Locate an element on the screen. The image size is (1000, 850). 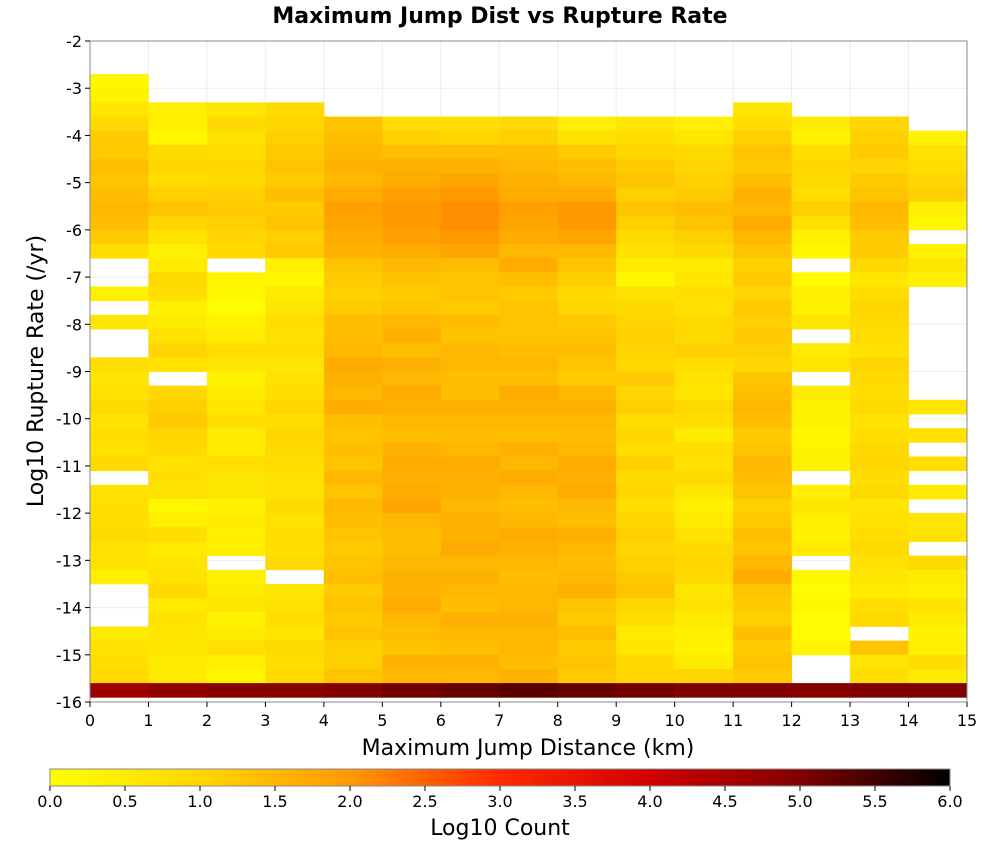
colorbar-tick-label: 0.0 is located at coordinates (49, 801).